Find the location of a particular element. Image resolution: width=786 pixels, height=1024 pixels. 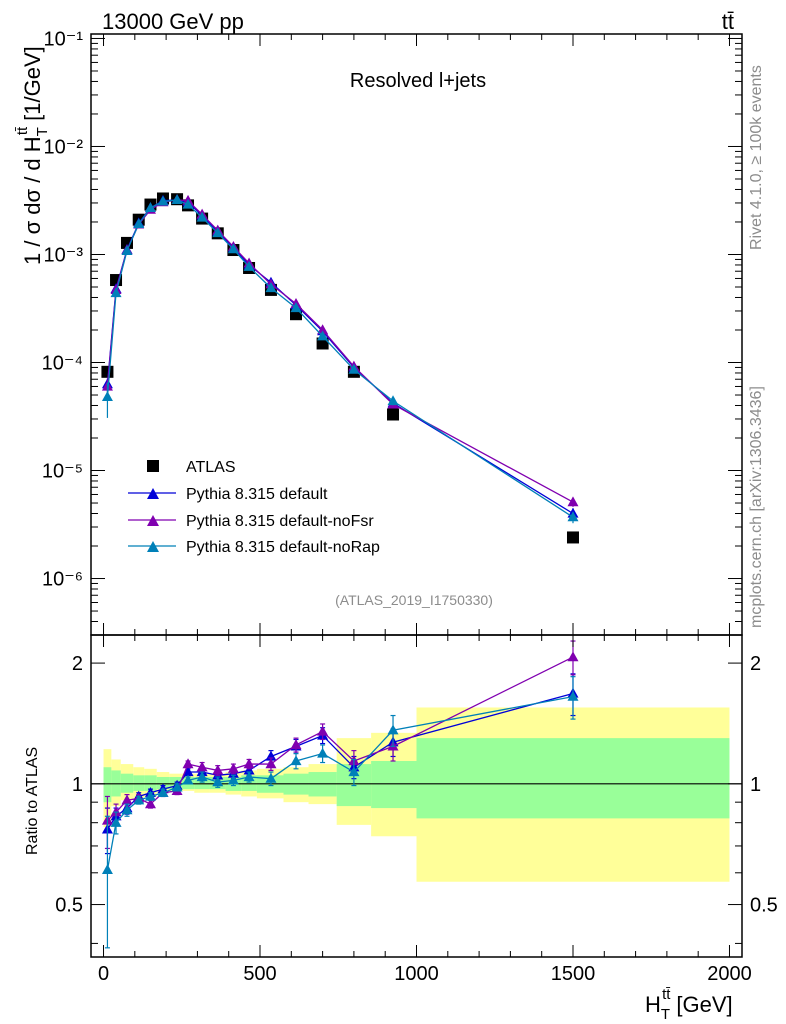

legend-label-nofsr: Pythia 8.315 default-noFsr is located at coordinates (280, 521).